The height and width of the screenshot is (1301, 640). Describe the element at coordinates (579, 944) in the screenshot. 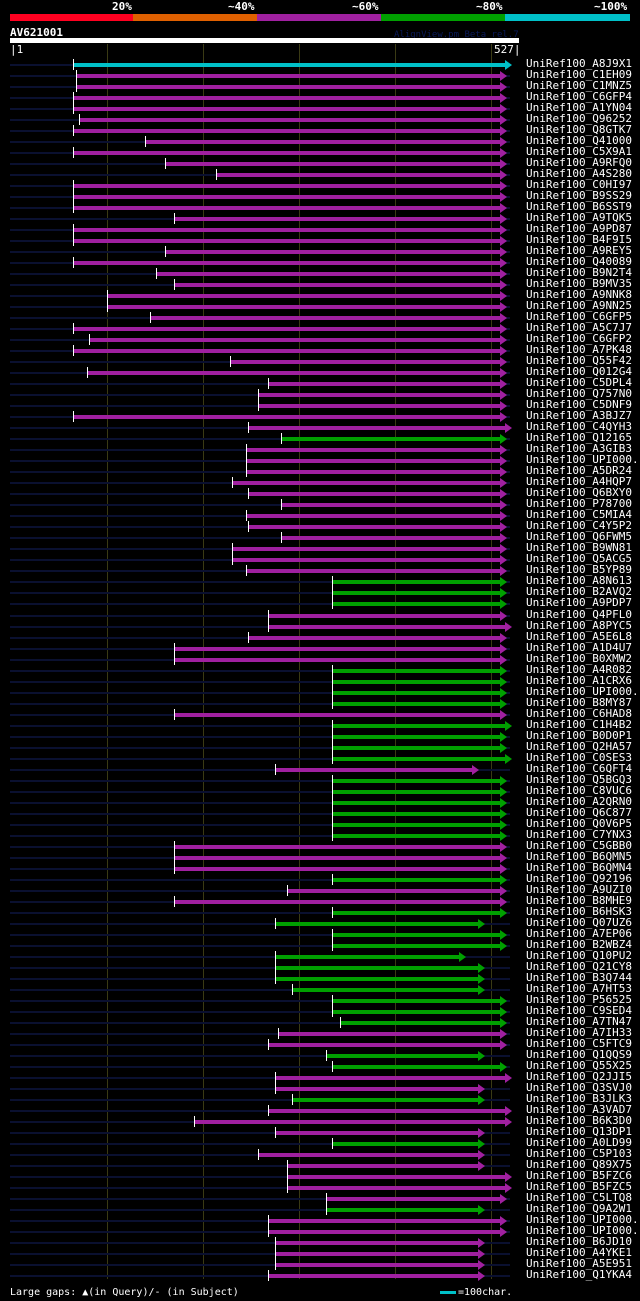

I see `hit-label: UniRef100_B2WBZ4` at that location.